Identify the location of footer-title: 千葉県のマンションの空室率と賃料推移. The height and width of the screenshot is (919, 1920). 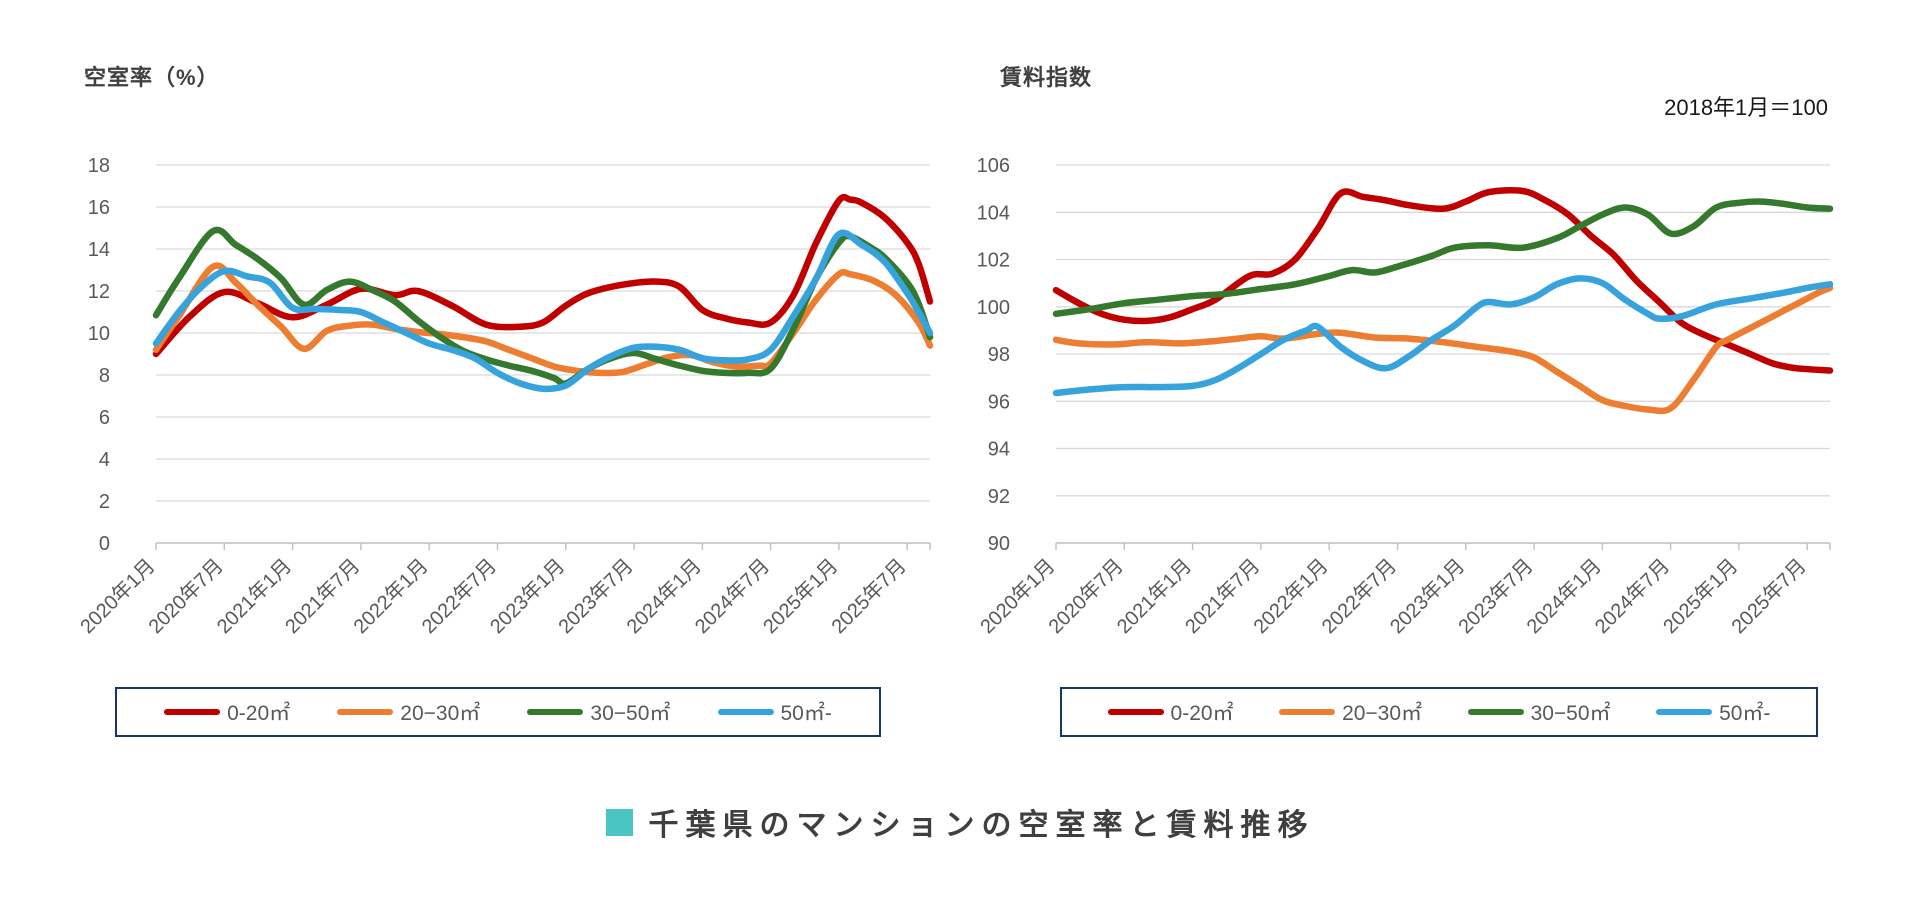
(981, 825).